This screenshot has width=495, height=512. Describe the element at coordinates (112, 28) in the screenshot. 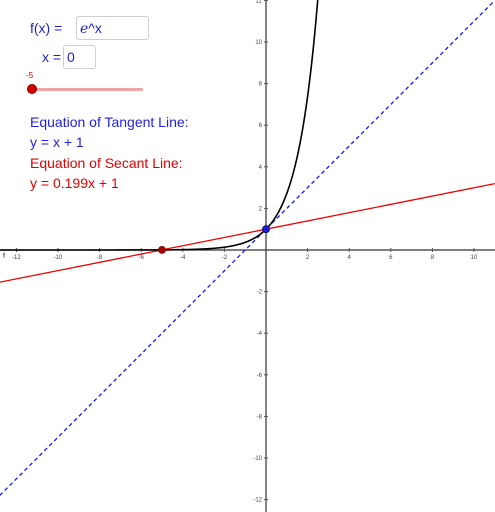

I see `fx-input: e^x` at that location.